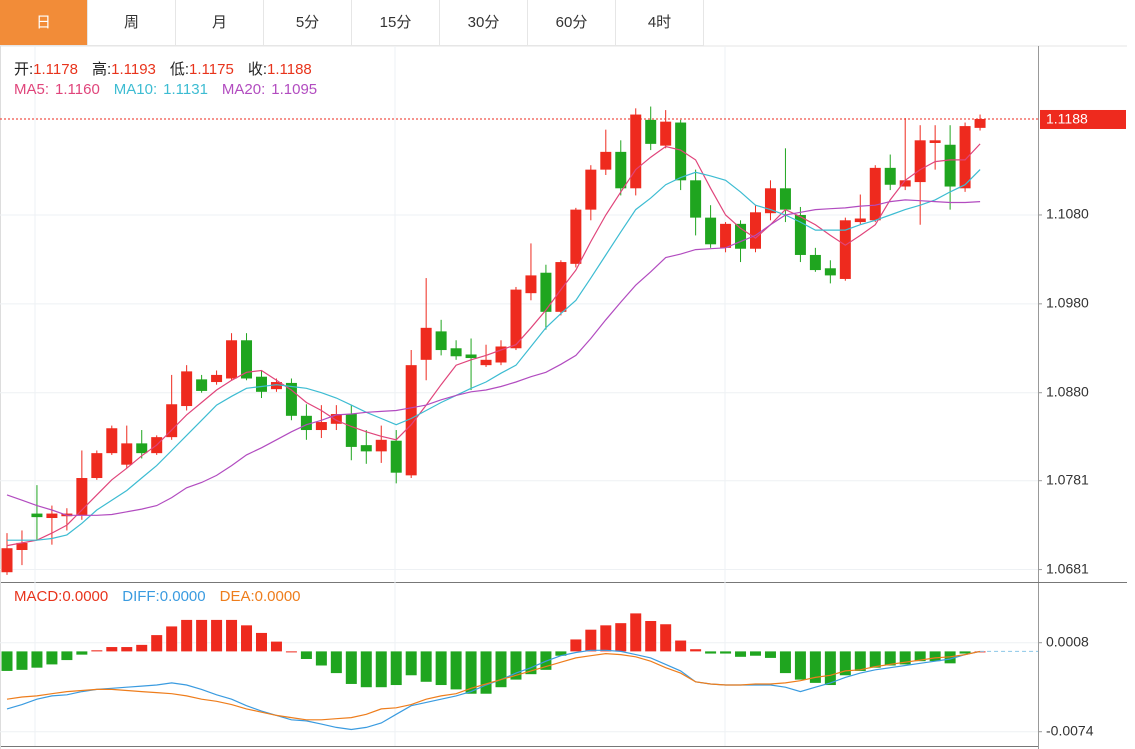 The width and height of the screenshot is (1135, 749). I want to click on macd-legend: MACD:0.0000 DIFF:0.0000 DEA:0.0000, so click(164, 596).